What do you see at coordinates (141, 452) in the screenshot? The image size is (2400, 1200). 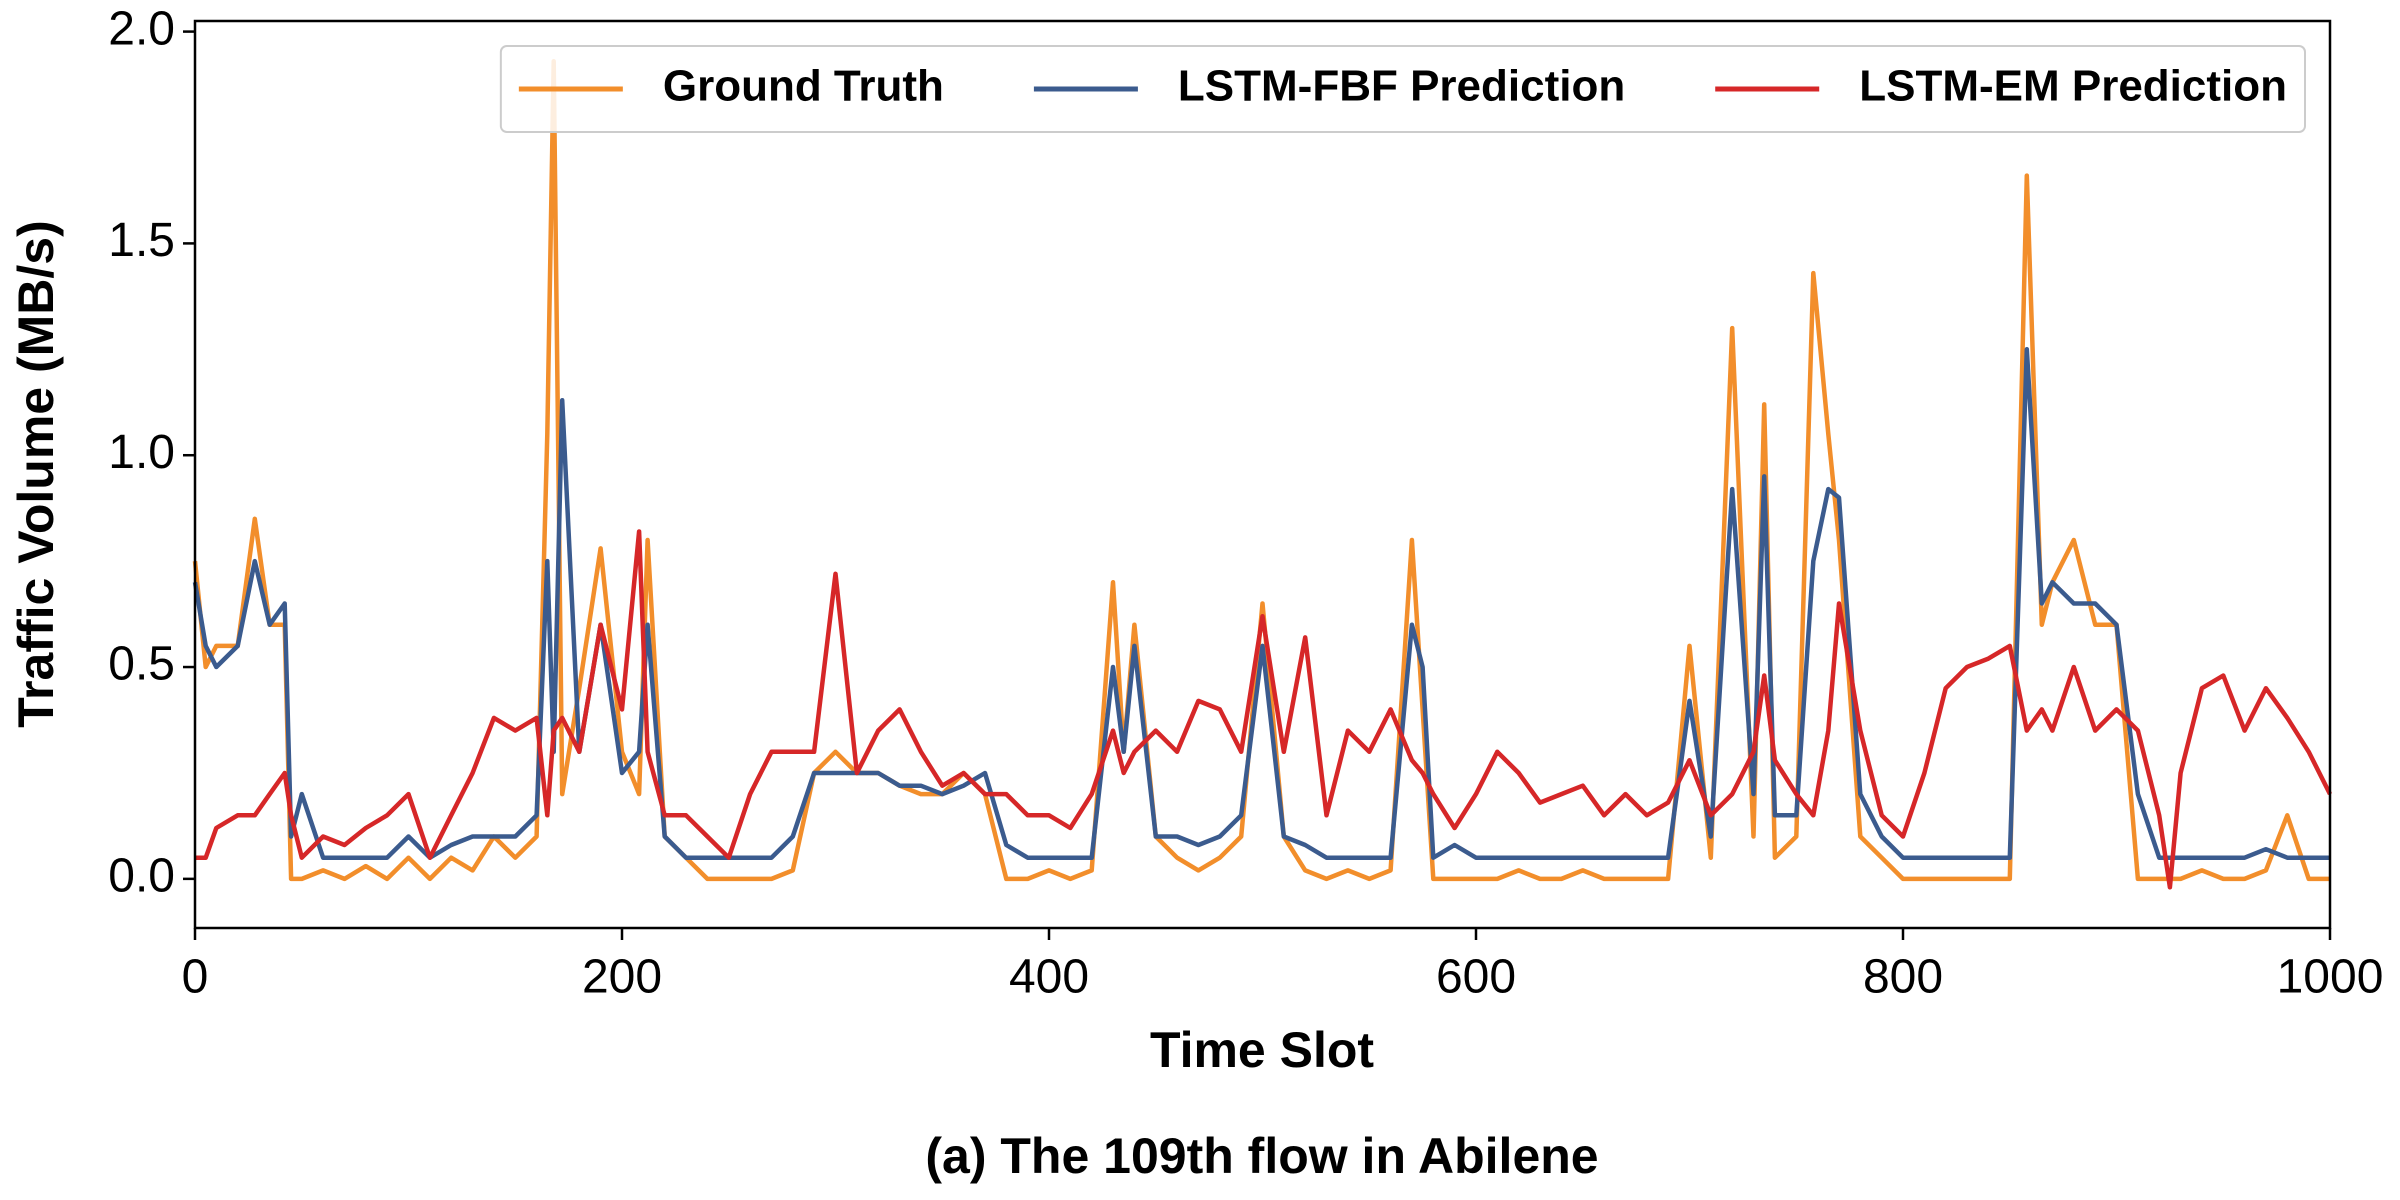 I see `y-tick-label: 1.0` at bounding box center [141, 452].